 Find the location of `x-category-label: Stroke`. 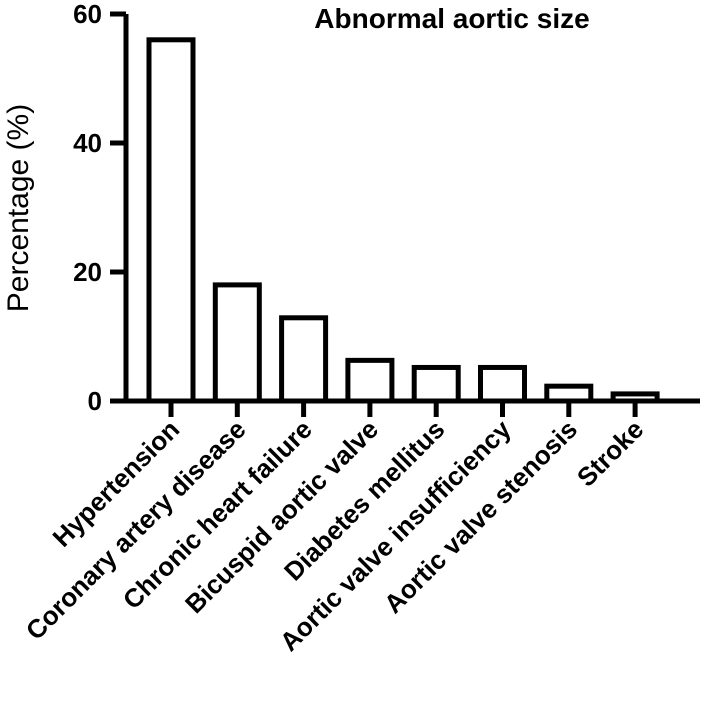

x-category-label: Stroke is located at coordinates (610, 453).